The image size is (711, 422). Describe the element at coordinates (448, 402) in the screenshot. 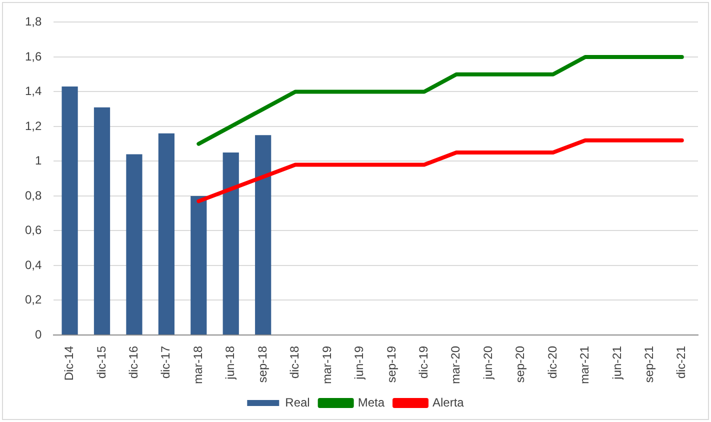

I see `legend-label: Alerta` at that location.